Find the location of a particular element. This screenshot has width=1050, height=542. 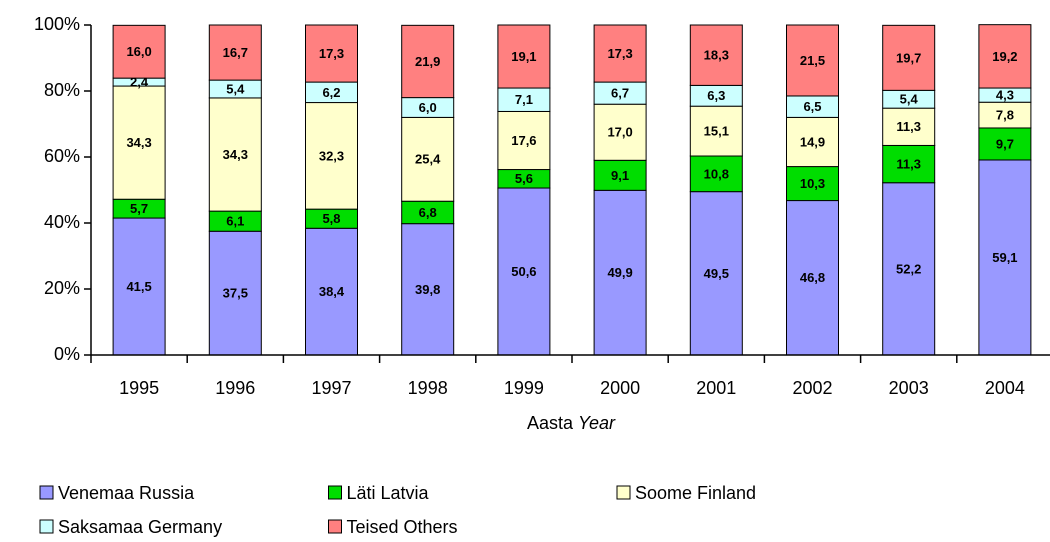

data-label: 50,6 is located at coordinates (523, 271).